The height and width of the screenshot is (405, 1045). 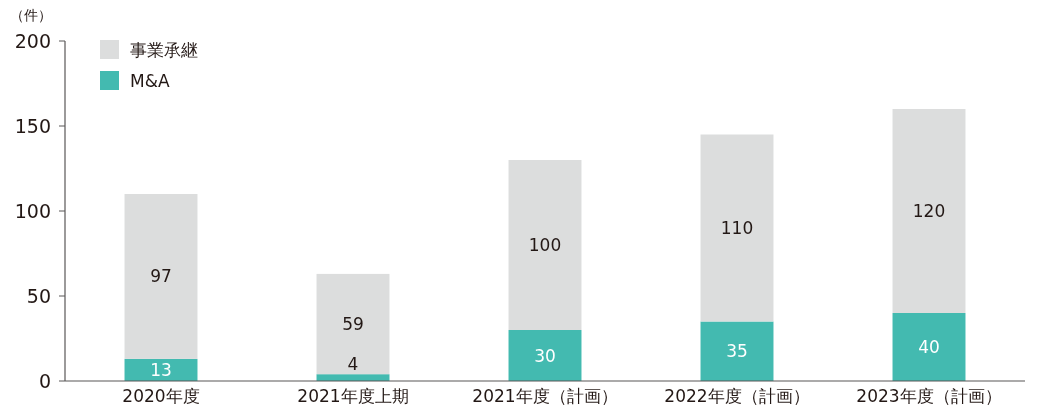 I want to click on data-label: 100, so click(x=545, y=245).